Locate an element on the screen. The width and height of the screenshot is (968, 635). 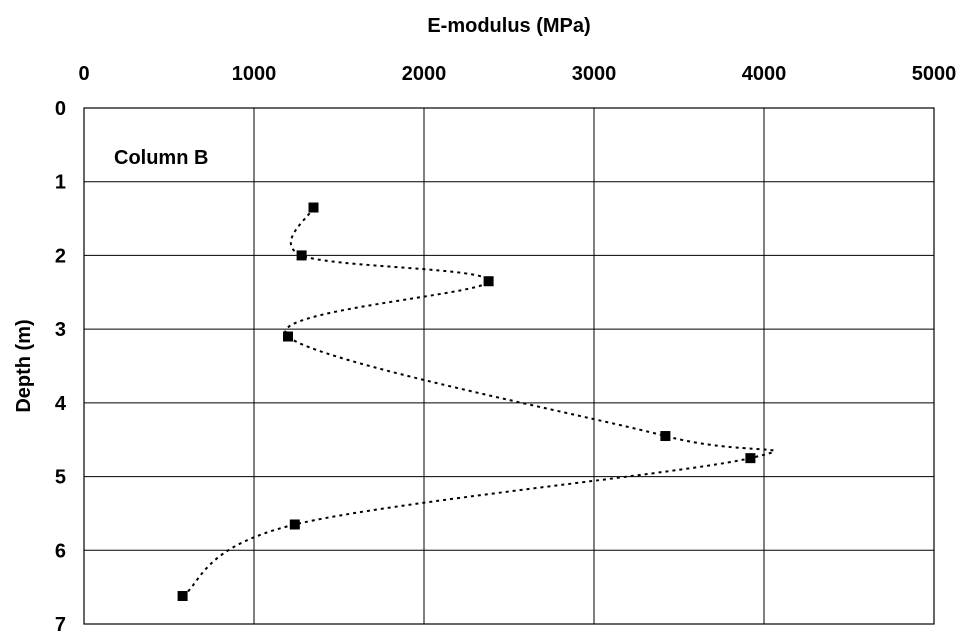
x-tick-label: 2000 is located at coordinates (424, 74).